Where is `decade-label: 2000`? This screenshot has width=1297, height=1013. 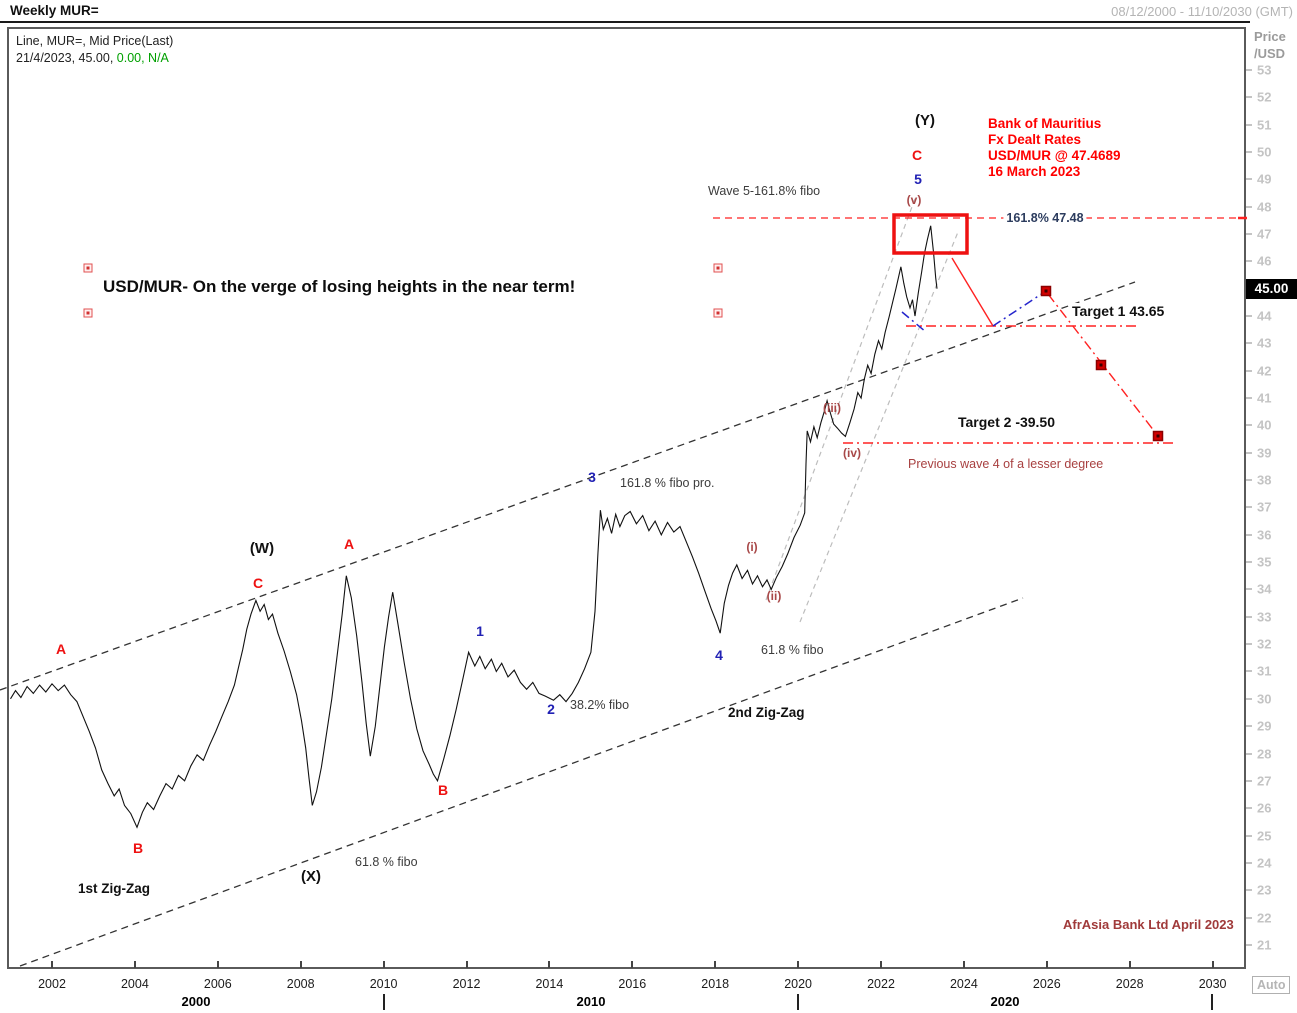 decade-label: 2000 is located at coordinates (196, 1001).